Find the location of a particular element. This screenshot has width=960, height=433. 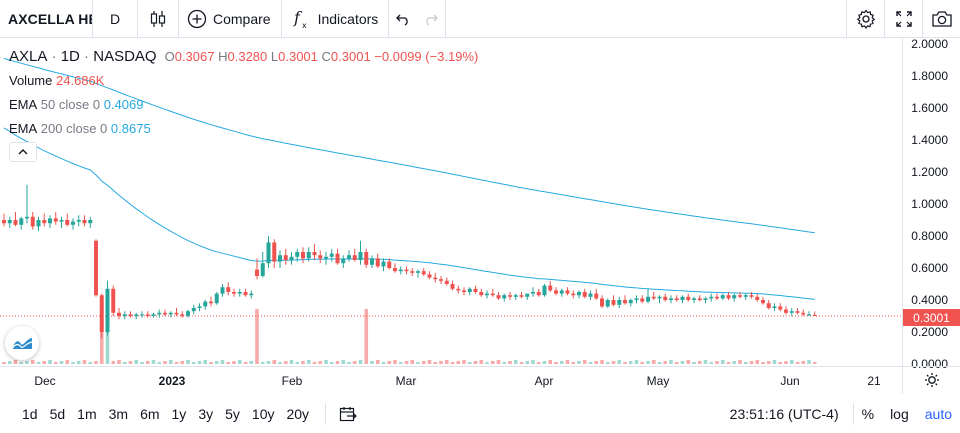

range-button-1d: 1d is located at coordinates (30, 413).